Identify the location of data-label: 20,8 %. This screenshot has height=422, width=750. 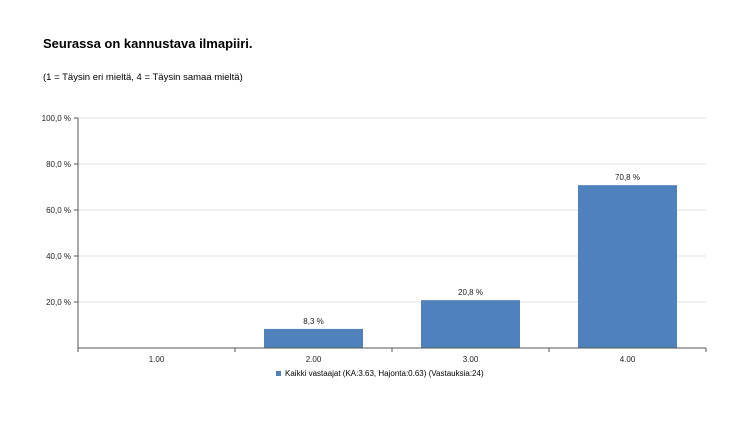
(470, 292).